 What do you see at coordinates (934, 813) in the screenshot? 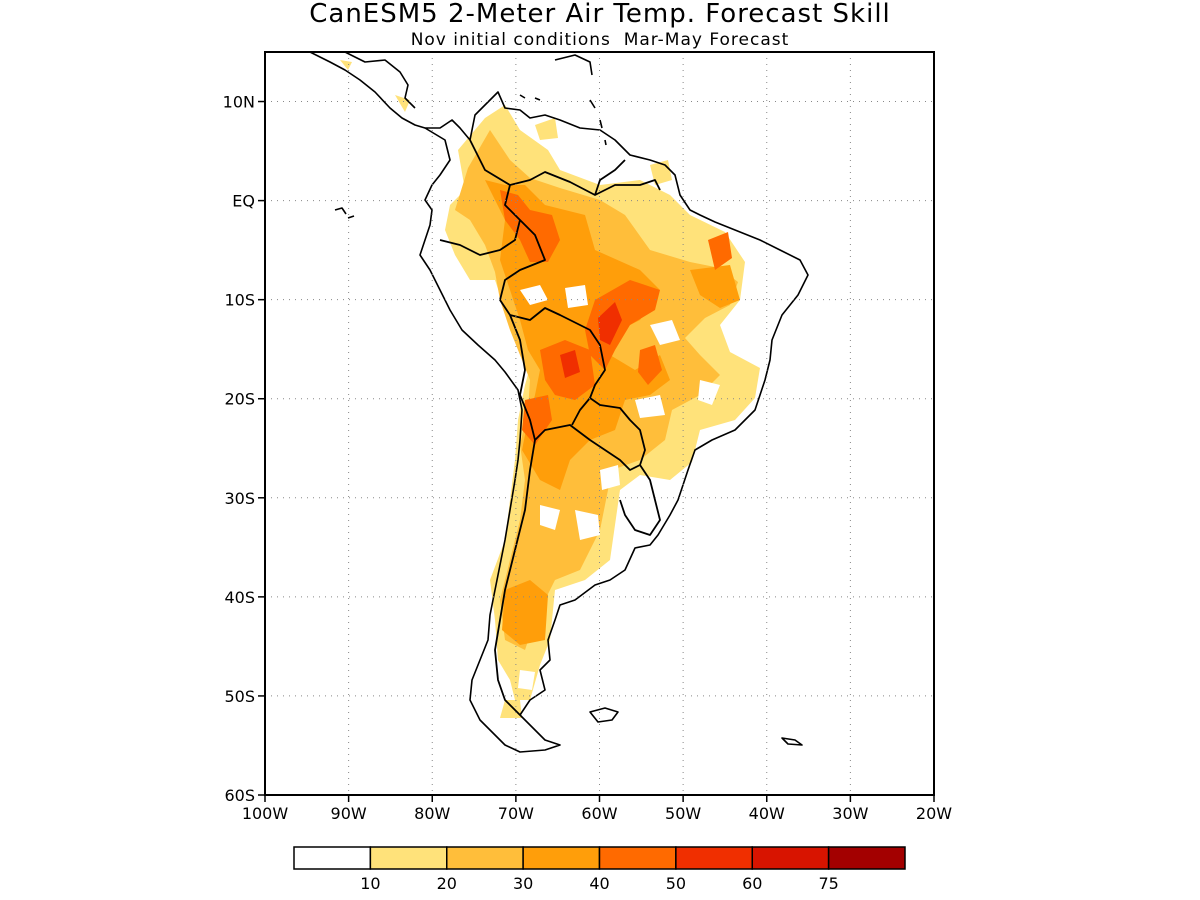
I see `lon-tick-label: 20W` at bounding box center [934, 813].